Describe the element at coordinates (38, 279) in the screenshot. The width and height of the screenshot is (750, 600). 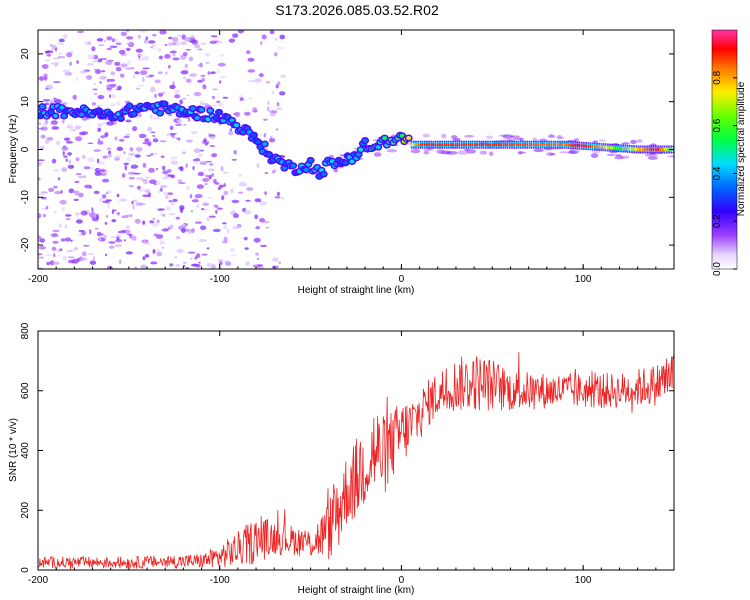
I see `spectrogram-xtick-label: -200` at that location.